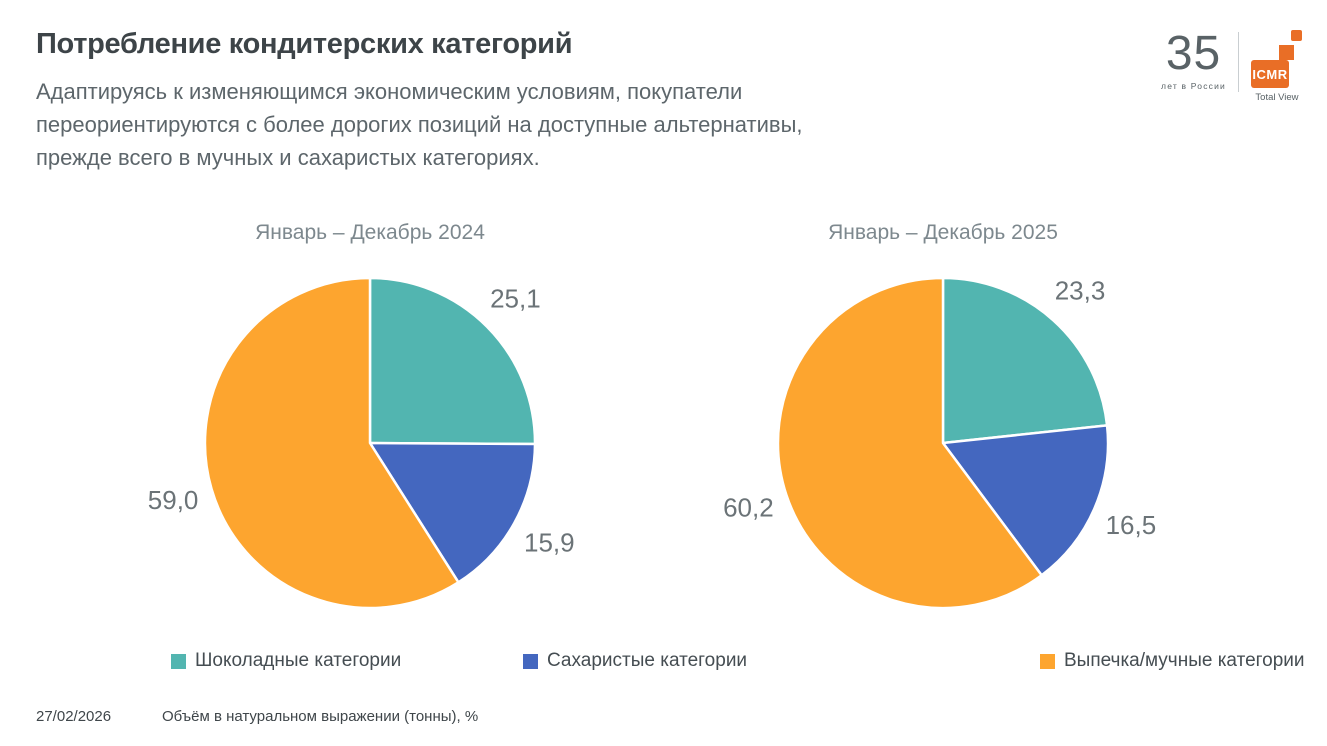  Describe the element at coordinates (1193, 53) in the screenshot. I see `logo-35-number: 35` at that location.